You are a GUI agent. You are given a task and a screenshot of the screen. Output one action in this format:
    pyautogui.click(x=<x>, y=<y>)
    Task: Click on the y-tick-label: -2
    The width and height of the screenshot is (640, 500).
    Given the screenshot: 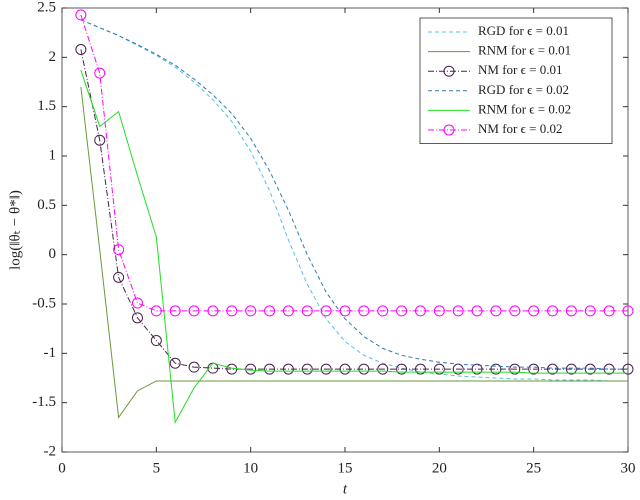 What is the action you would take?
    pyautogui.click(x=50, y=451)
    